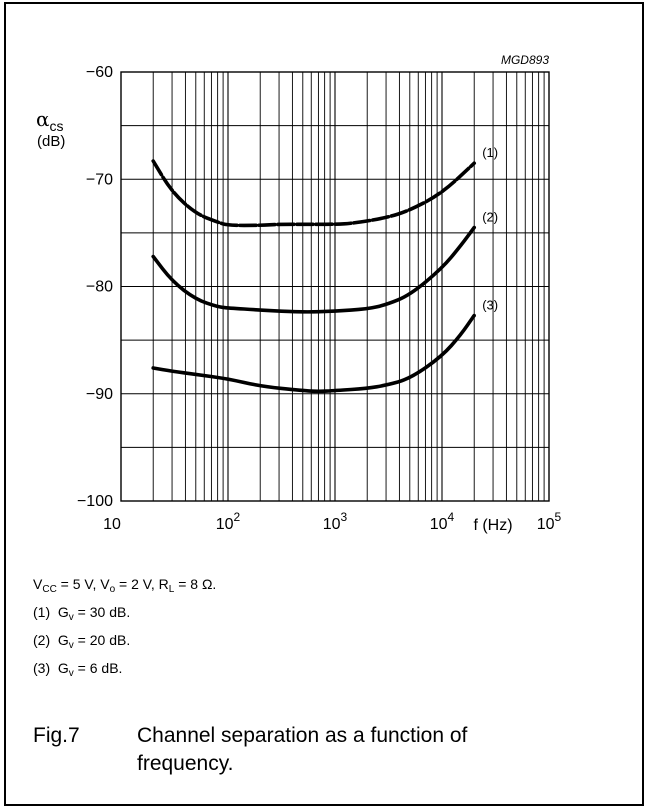 This screenshot has height=812, width=651. Describe the element at coordinates (490, 217) in the screenshot. I see `series-label-2: (2)` at that location.